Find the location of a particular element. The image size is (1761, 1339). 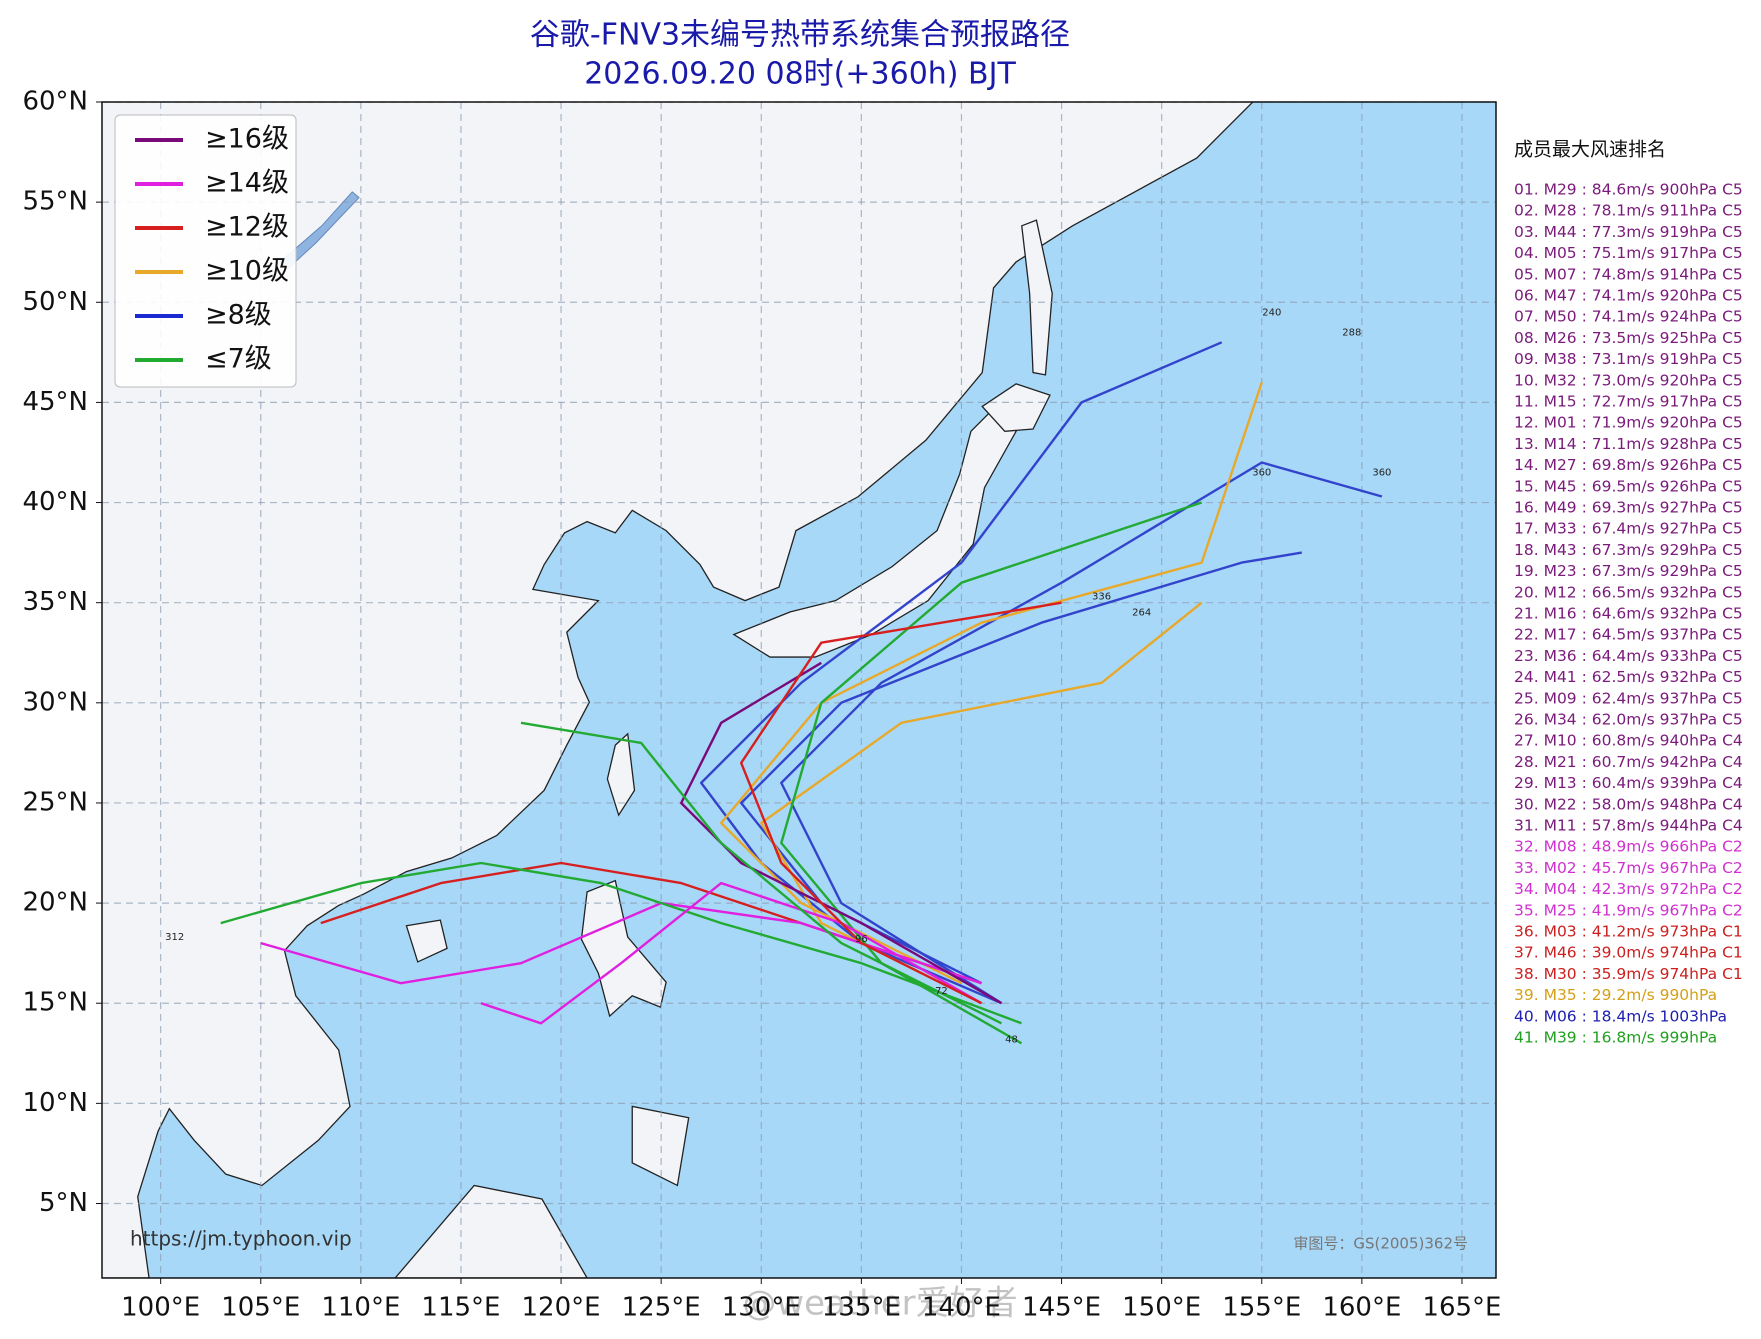

time-label: 336 is located at coordinates (1101, 597).